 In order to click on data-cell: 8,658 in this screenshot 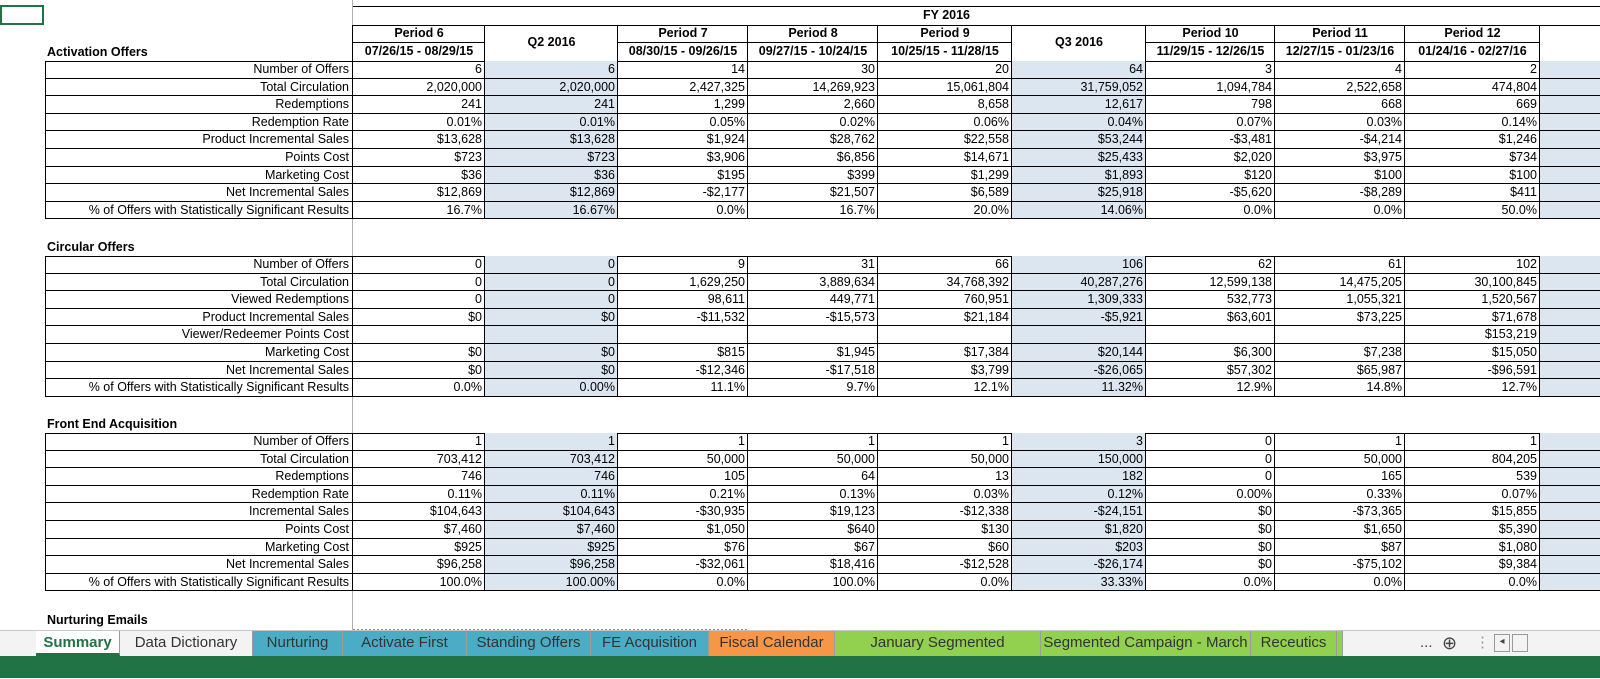, I will do `click(945, 105)`.